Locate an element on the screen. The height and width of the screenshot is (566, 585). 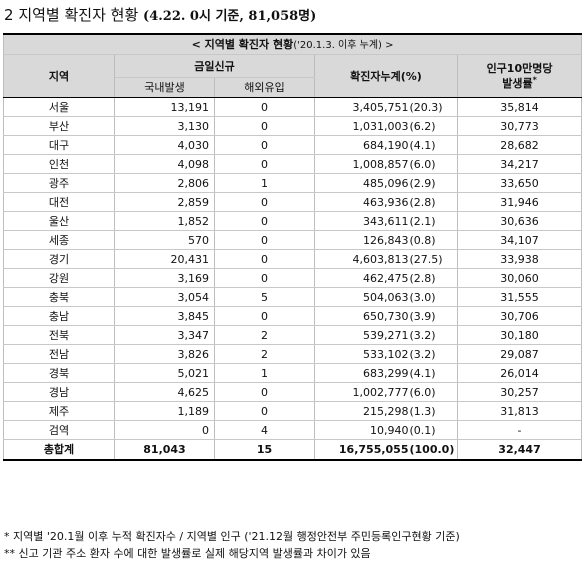
cell-rate: 26,014 is located at coordinates (519, 373).